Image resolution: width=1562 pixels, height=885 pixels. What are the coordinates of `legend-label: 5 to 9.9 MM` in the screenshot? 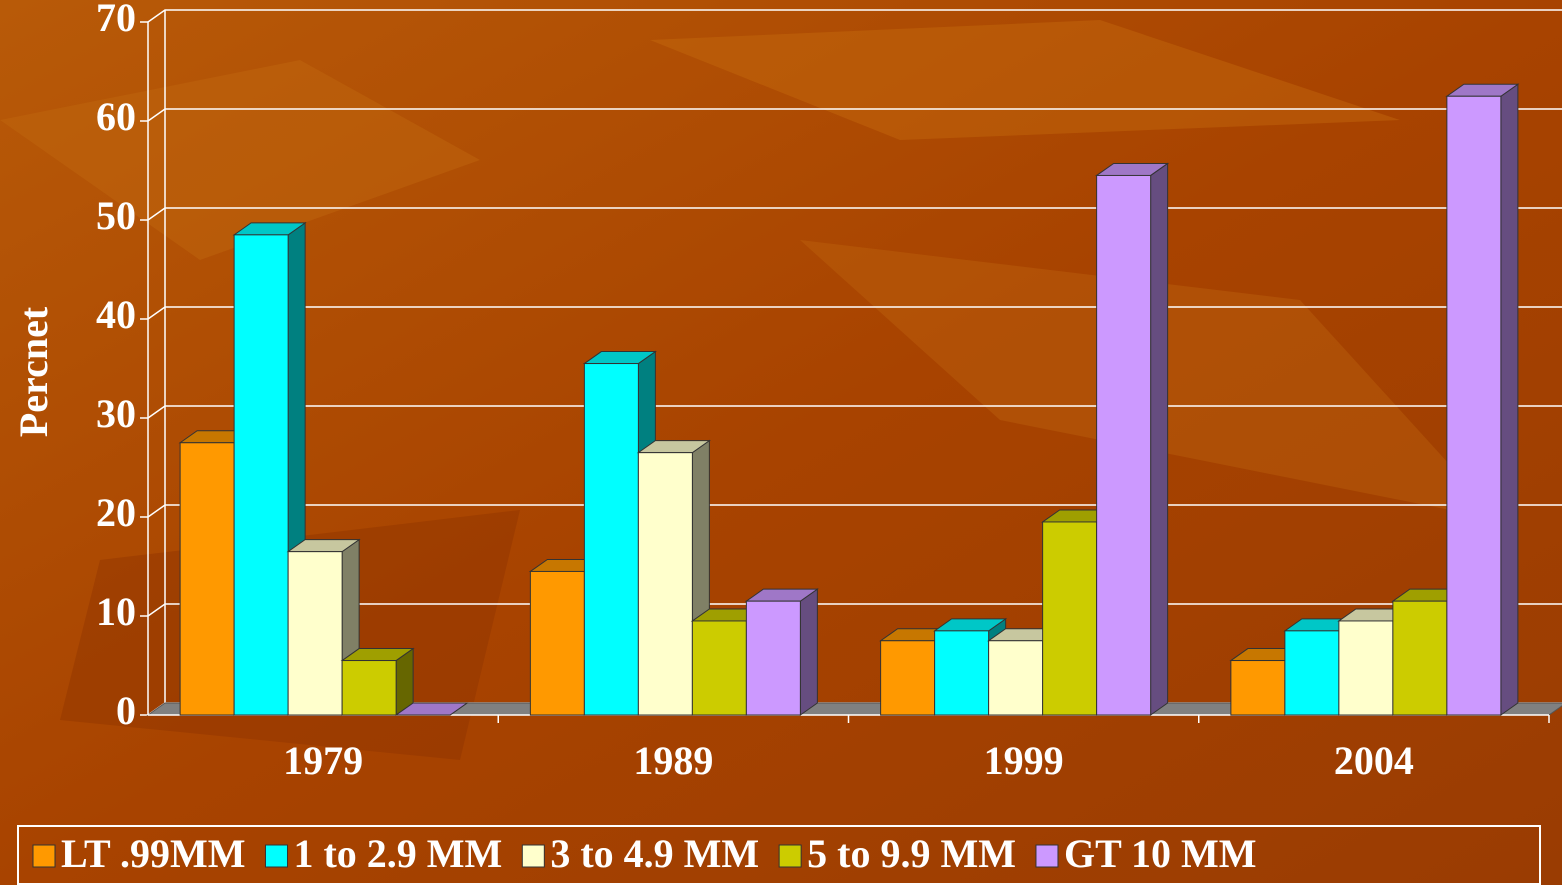 It's located at (911, 853).